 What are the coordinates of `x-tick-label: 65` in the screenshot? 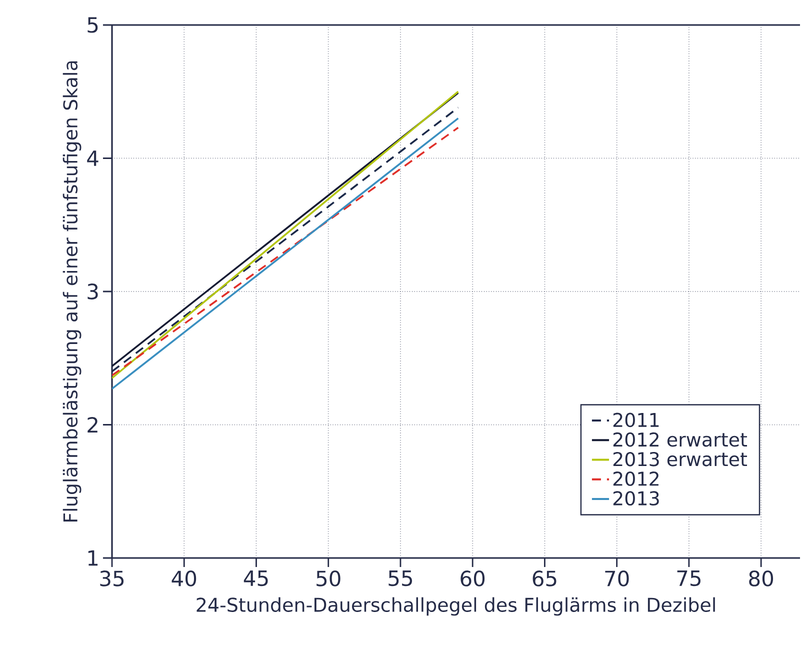 It's located at (544, 578).